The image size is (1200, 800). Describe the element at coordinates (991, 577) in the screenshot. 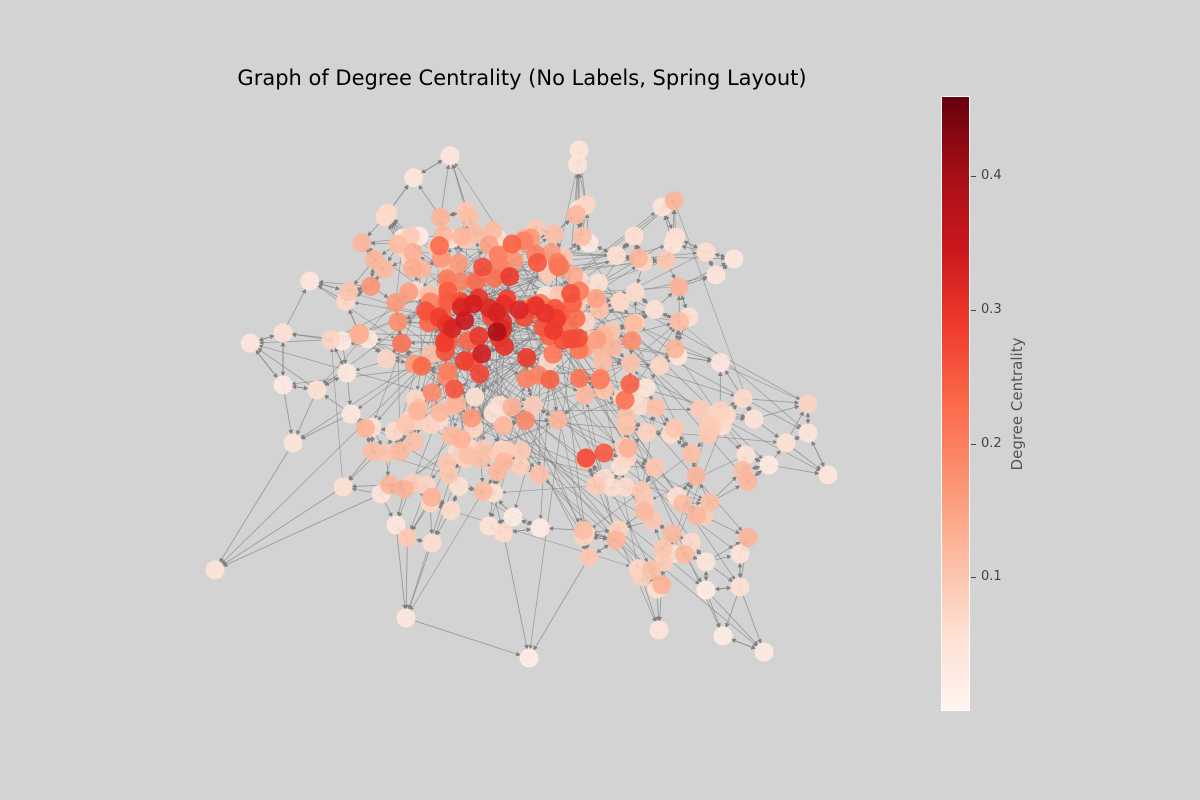

I see `colorbar-tick-label: 0.1` at that location.